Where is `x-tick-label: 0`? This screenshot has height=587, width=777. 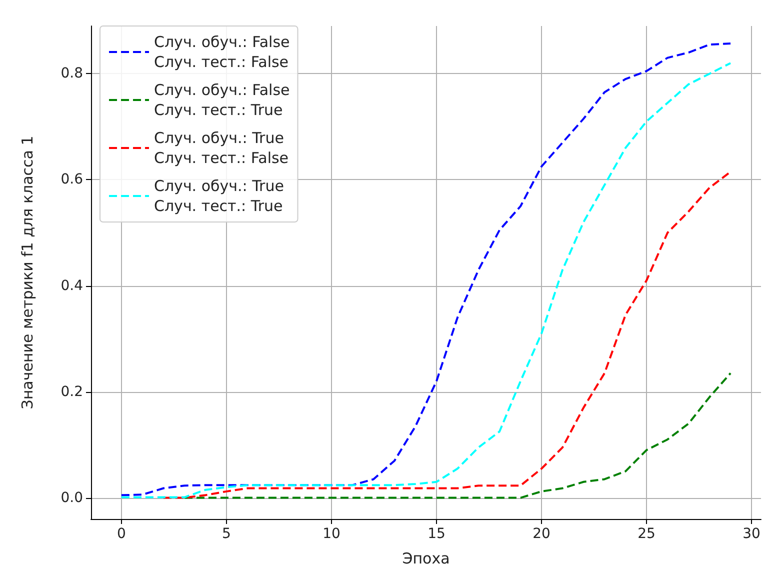 x-tick-label: 0 is located at coordinates (121, 534).